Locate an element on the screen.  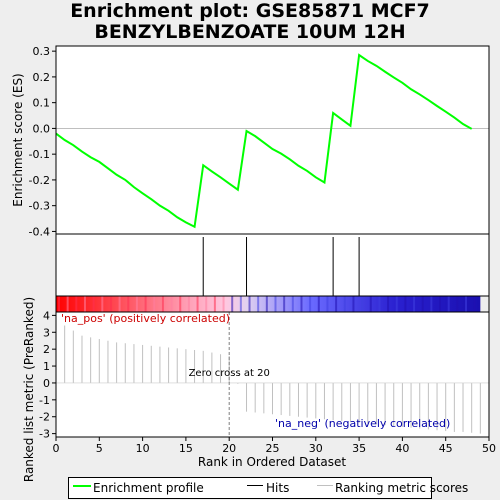
metric-y-tick-label: -2 is located at coordinates (44, 417).